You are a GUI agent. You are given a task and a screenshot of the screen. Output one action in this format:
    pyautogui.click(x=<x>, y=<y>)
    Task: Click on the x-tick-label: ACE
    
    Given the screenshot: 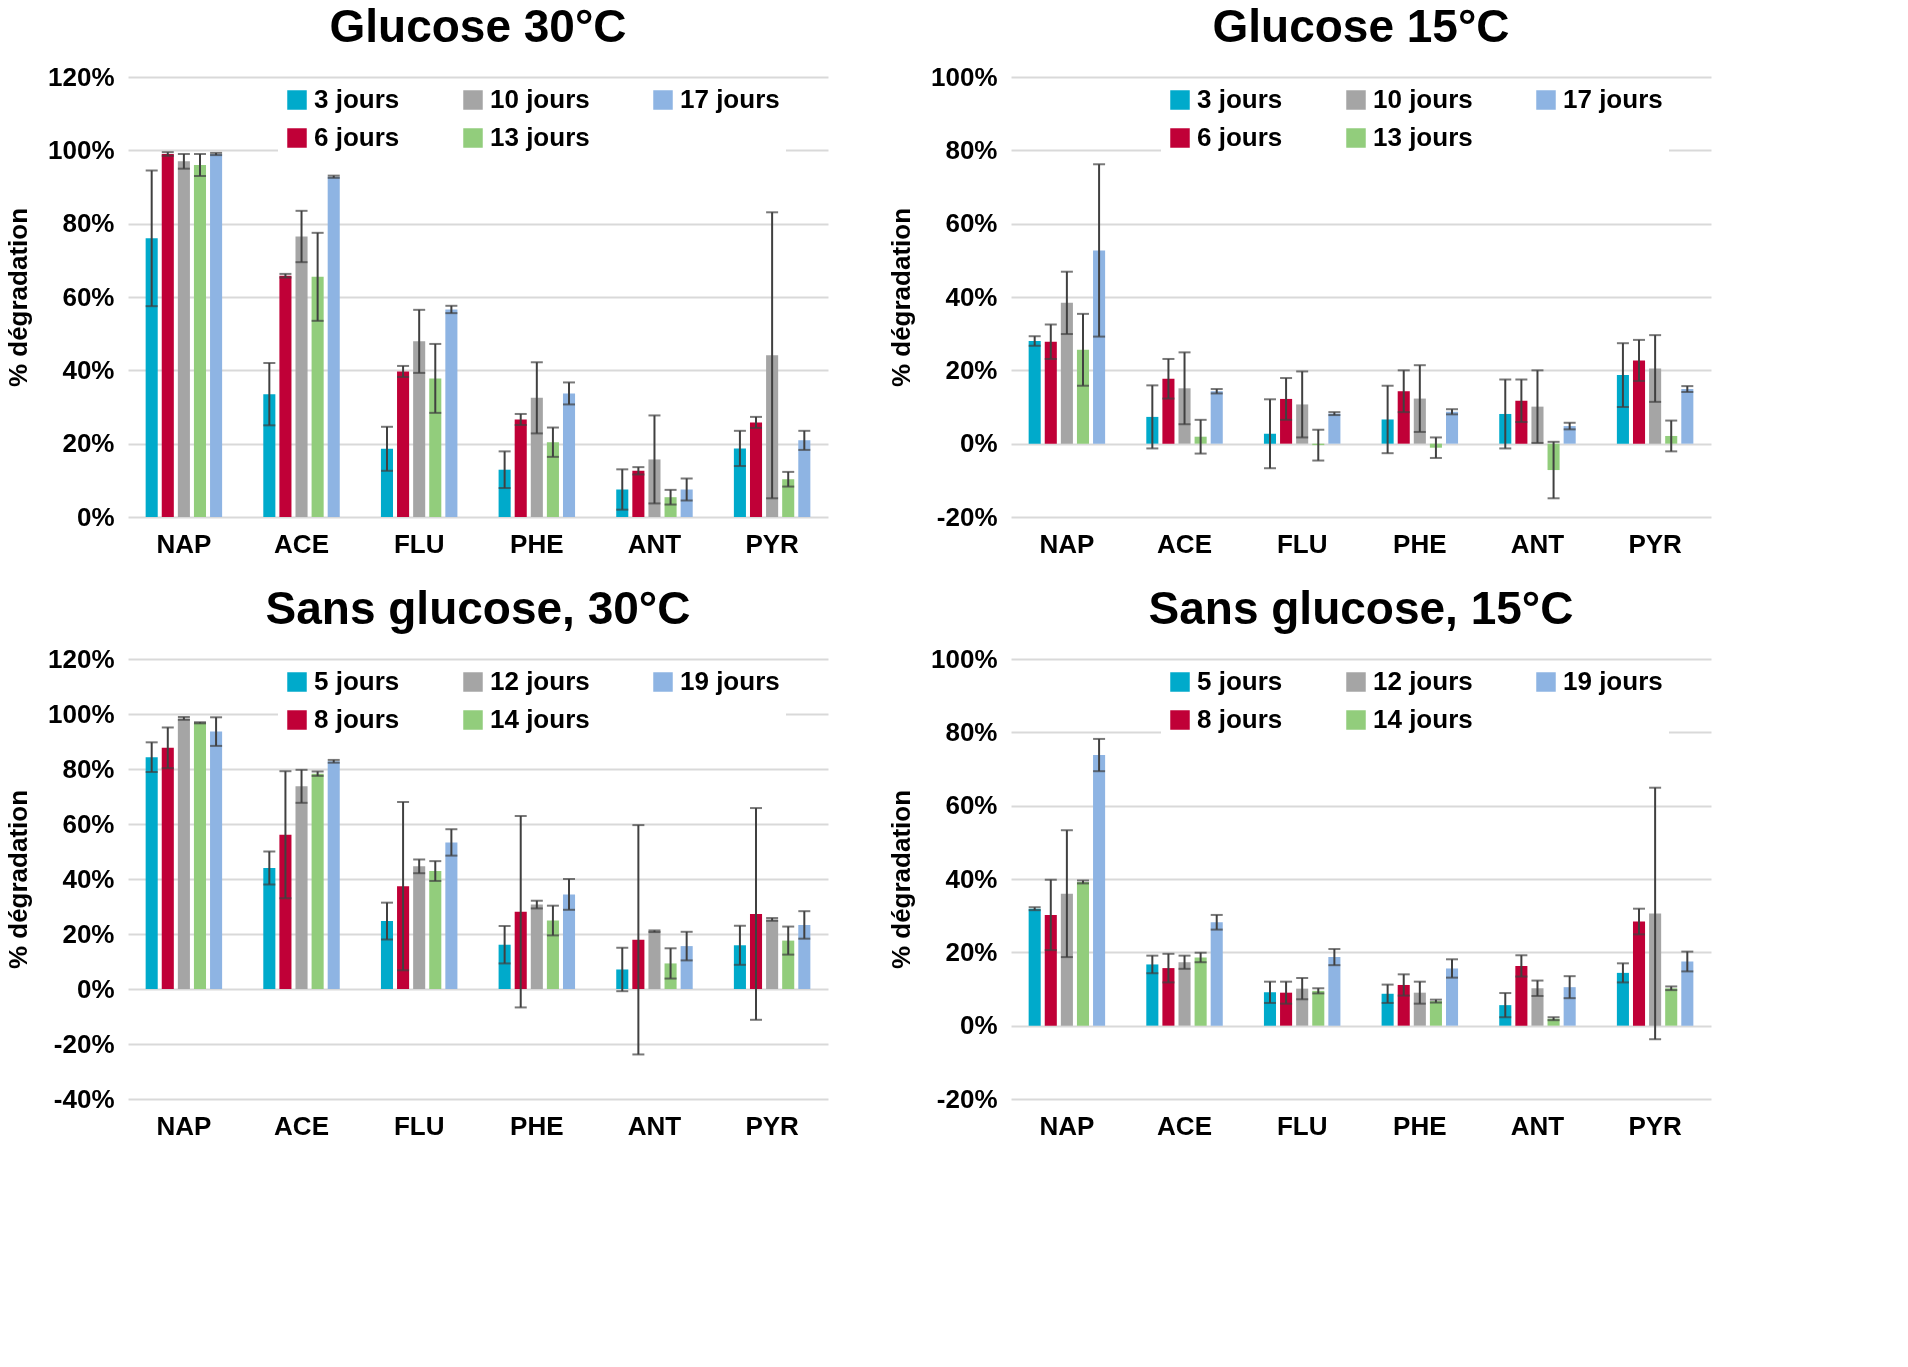 What is the action you would take?
    pyautogui.click(x=1184, y=543)
    